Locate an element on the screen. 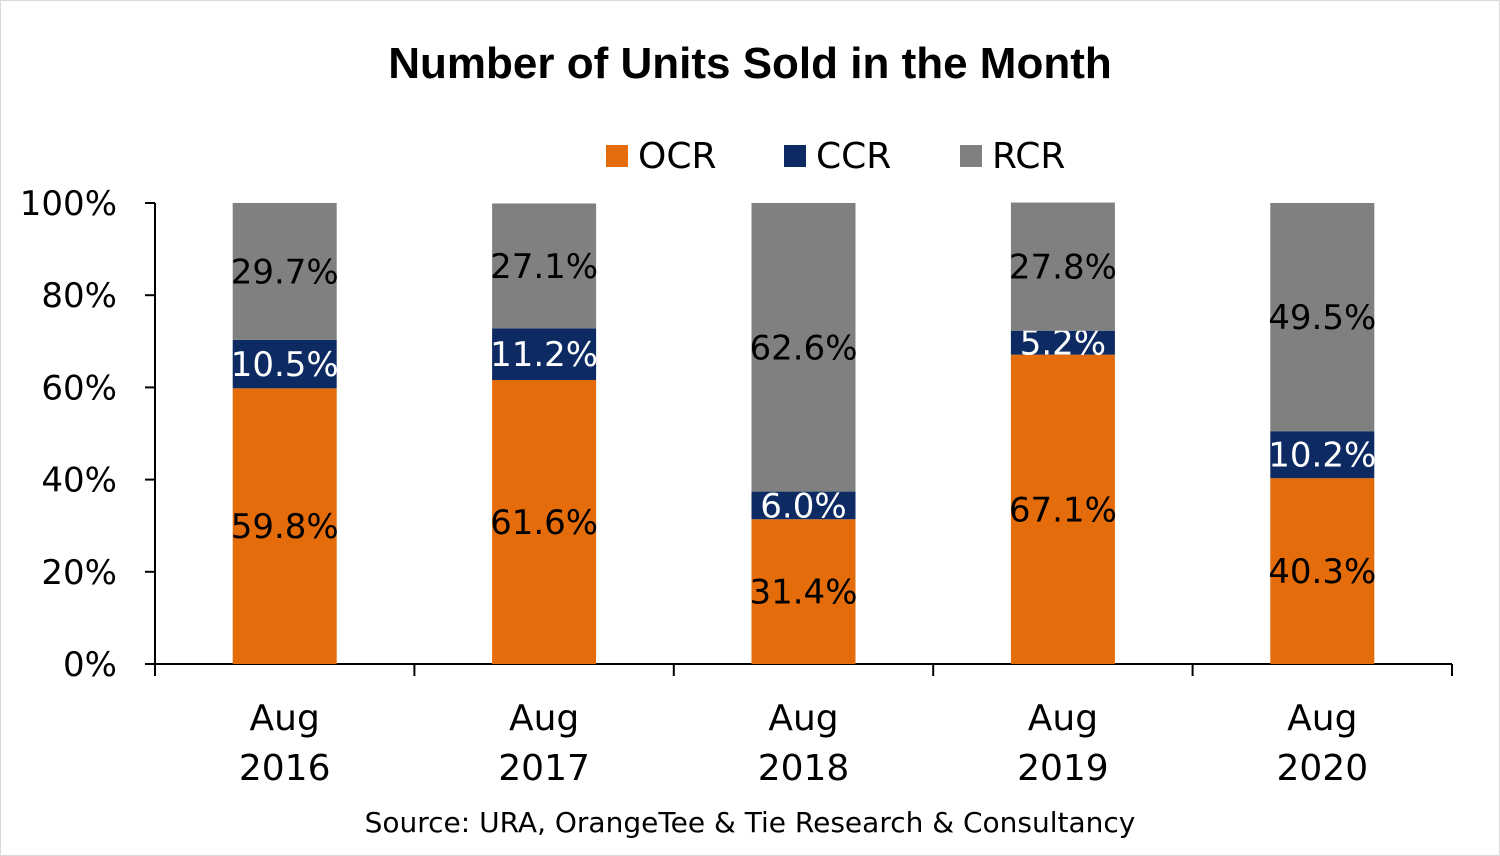  data-label-rcr: 27.1% is located at coordinates (544, 267).